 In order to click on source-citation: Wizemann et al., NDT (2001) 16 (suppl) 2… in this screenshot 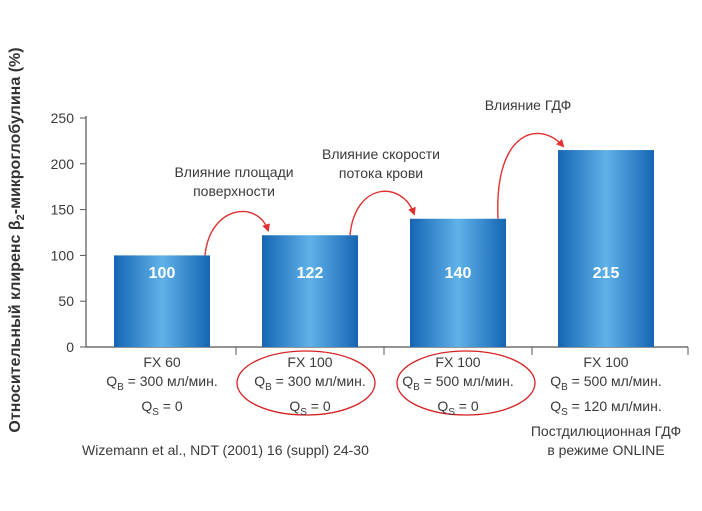, I will do `click(225, 450)`.